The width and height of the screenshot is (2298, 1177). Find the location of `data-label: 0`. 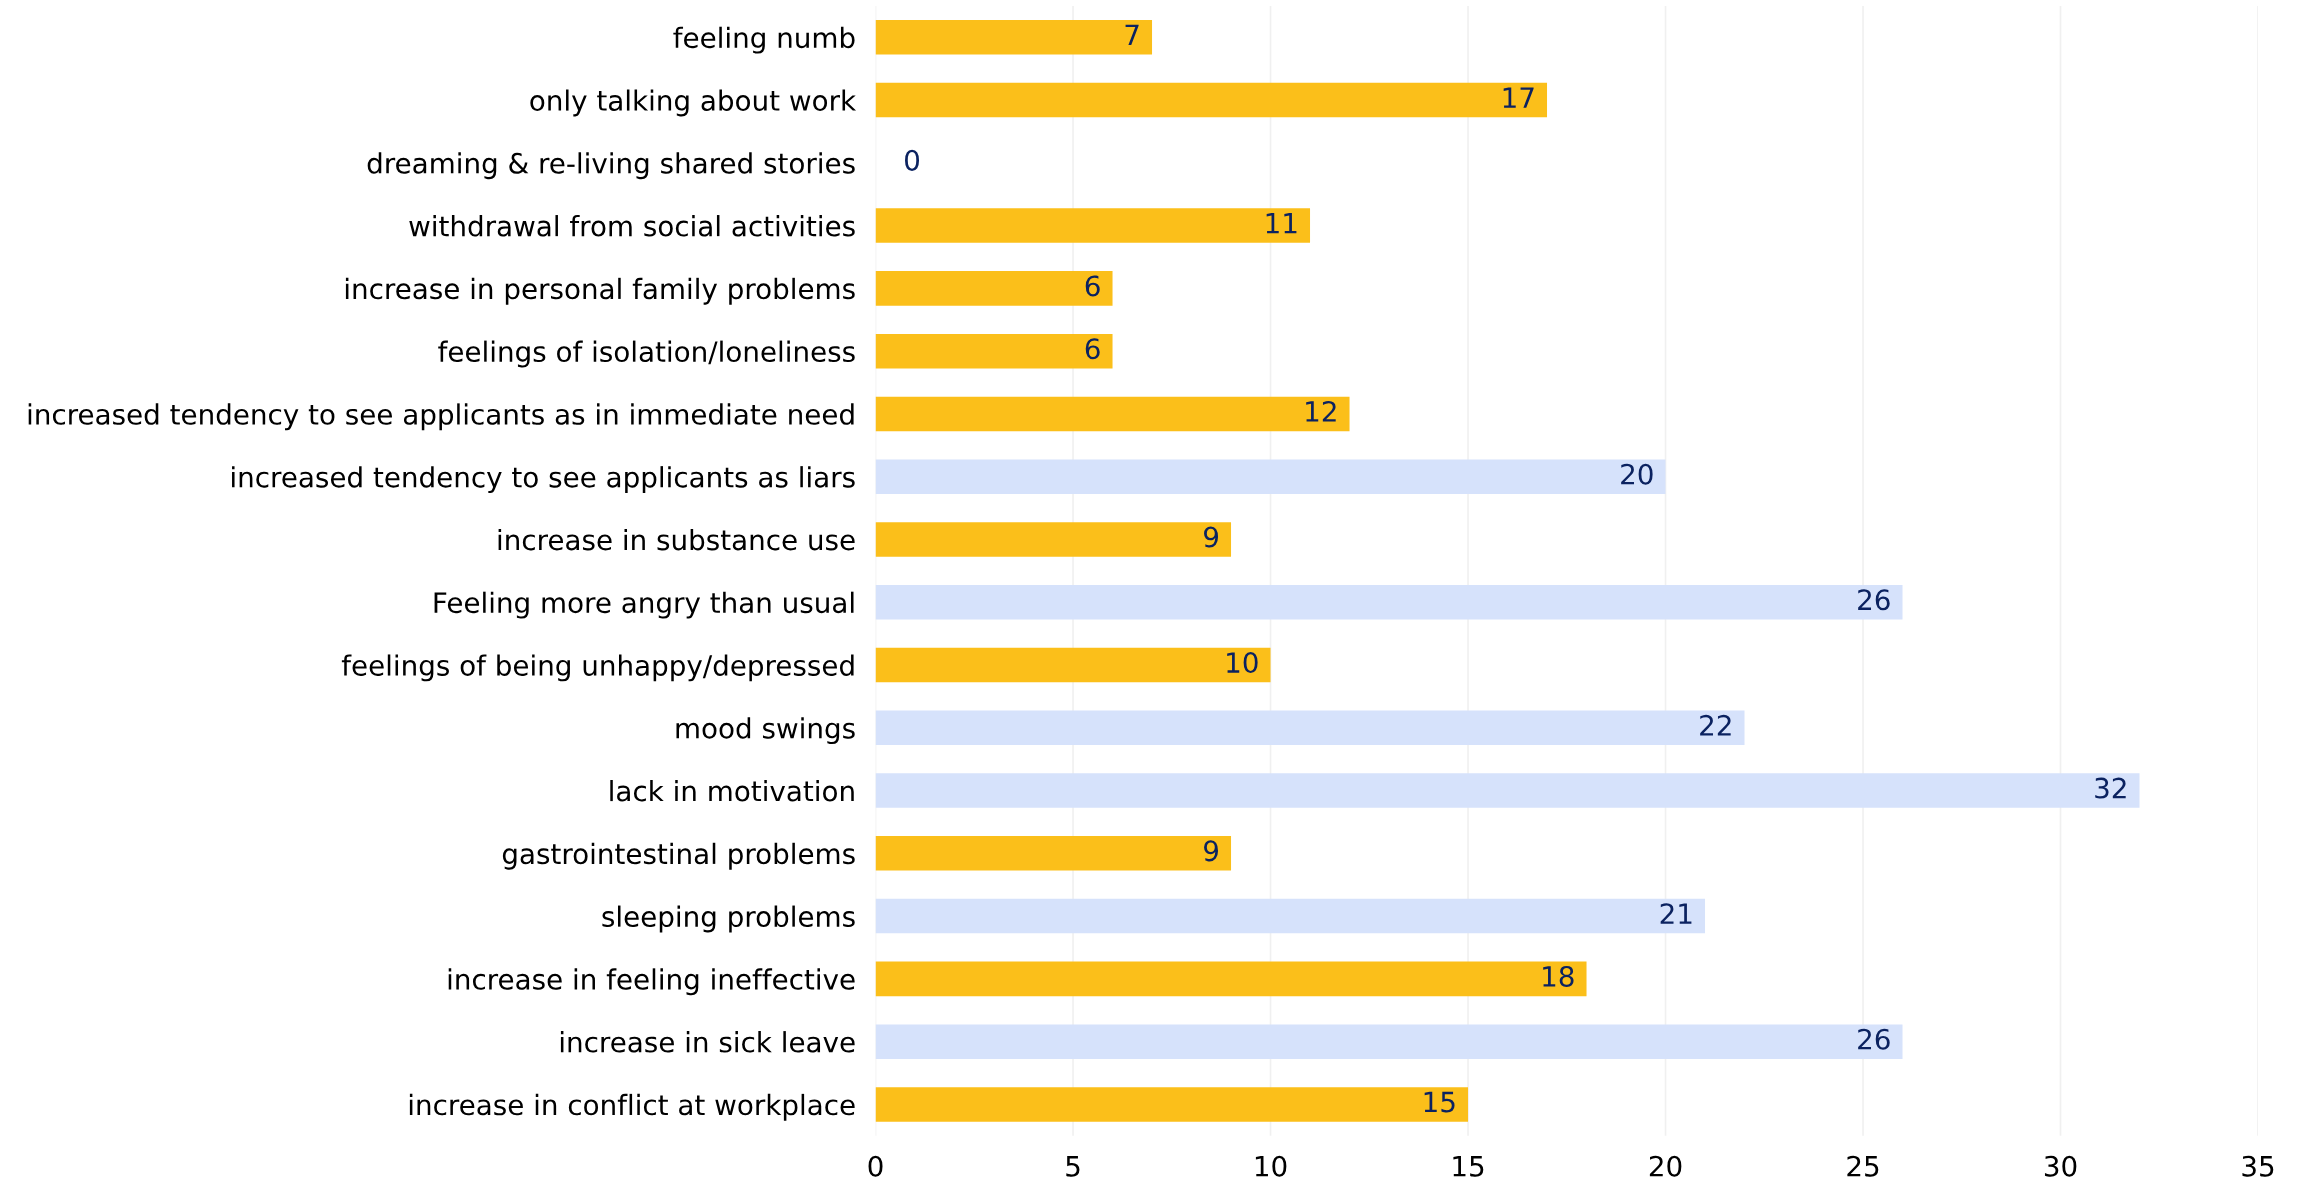

data-label: 0 is located at coordinates (912, 160).